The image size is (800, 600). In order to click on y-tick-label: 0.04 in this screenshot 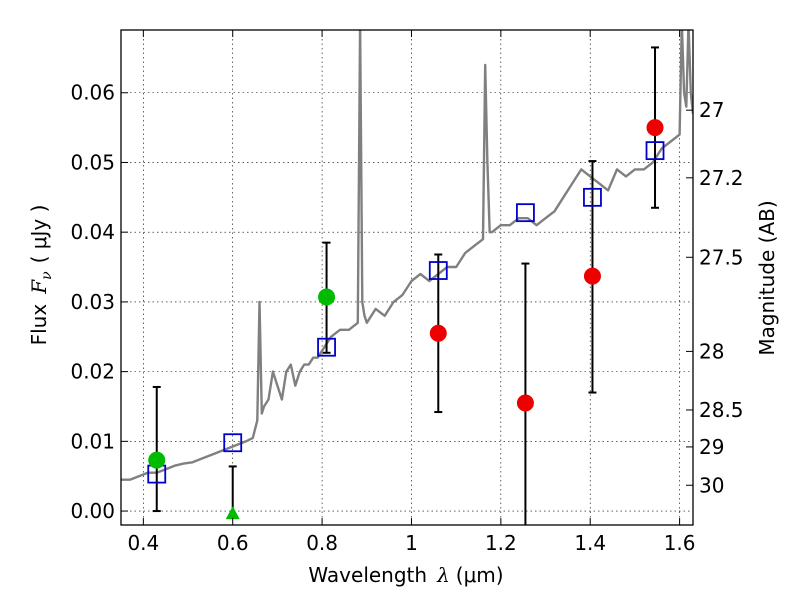, I will do `click(92, 232)`.